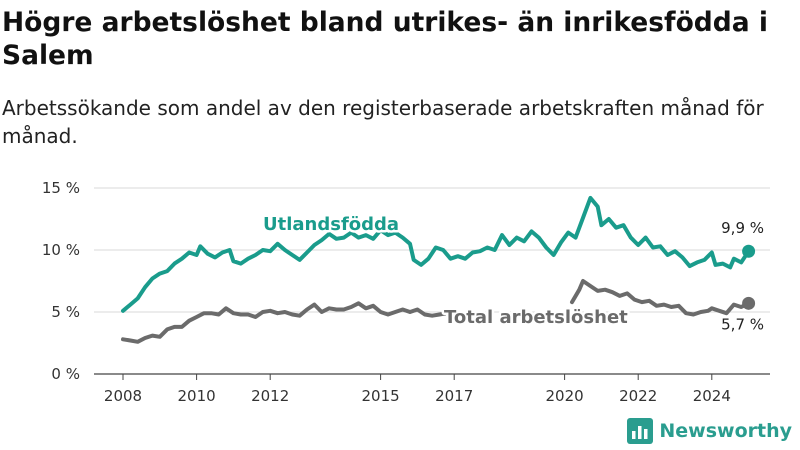  What do you see at coordinates (742, 228) in the screenshot?
I see `end-value-label-utlandsfodda: 9,9 %` at bounding box center [742, 228].